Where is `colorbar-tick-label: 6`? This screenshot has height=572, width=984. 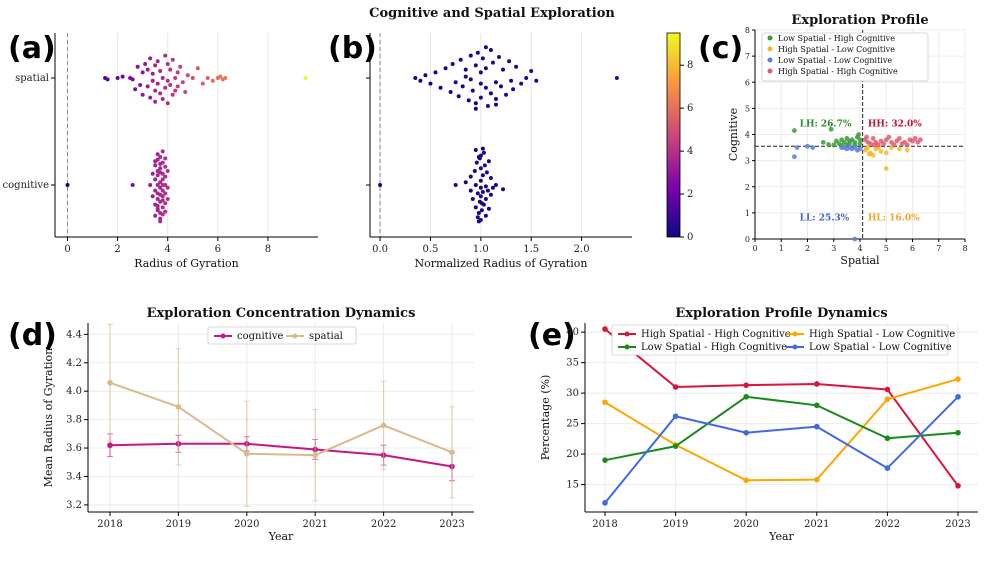 colorbar-tick-label: 6 is located at coordinates (690, 108).